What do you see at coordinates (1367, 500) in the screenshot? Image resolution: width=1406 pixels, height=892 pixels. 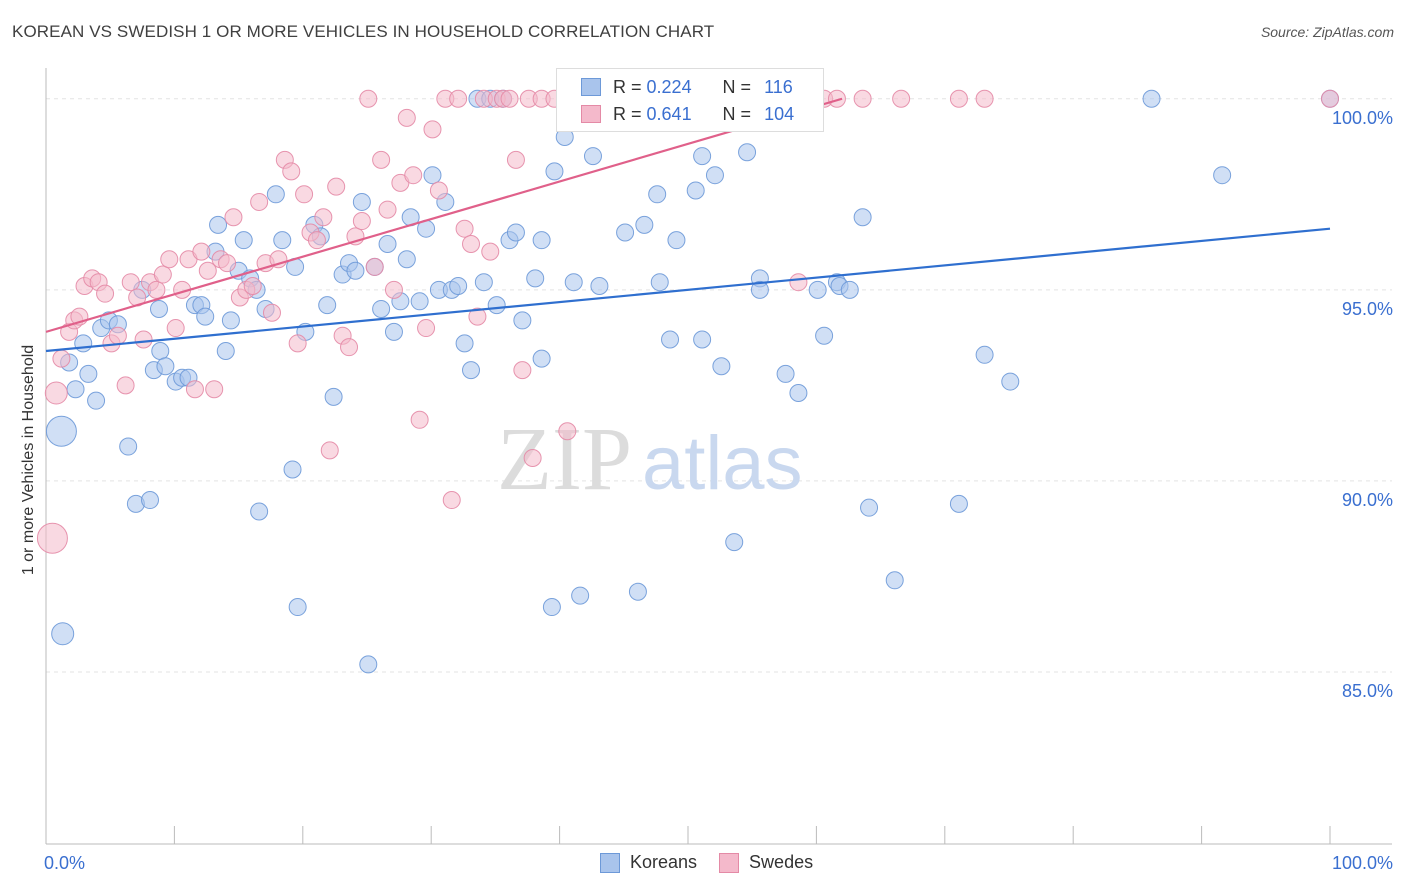 I see `y-tick-label: 90.0%` at bounding box center [1367, 500].